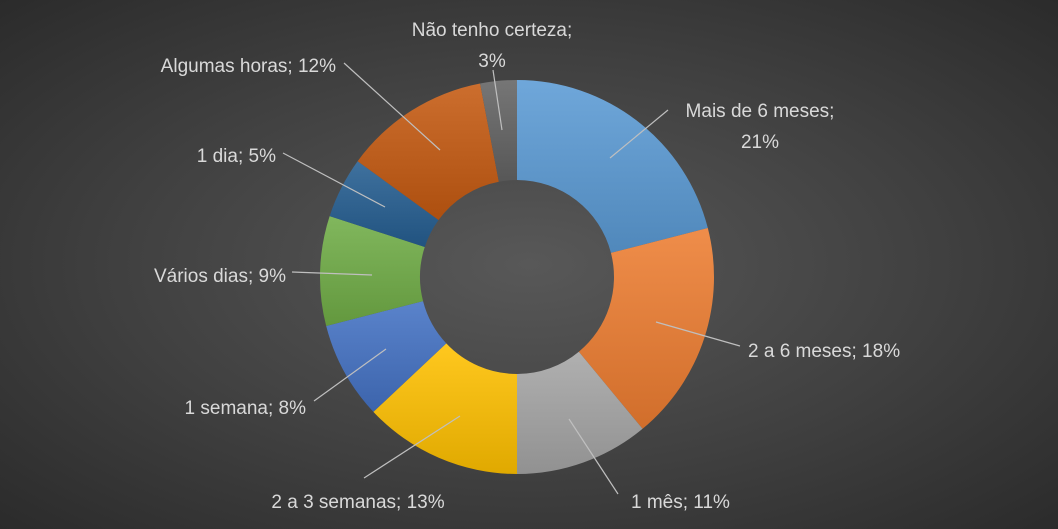 The height and width of the screenshot is (529, 1058). I want to click on data-label-2-a-6-meses: 2 a 6 meses; 18%, so click(824, 351).